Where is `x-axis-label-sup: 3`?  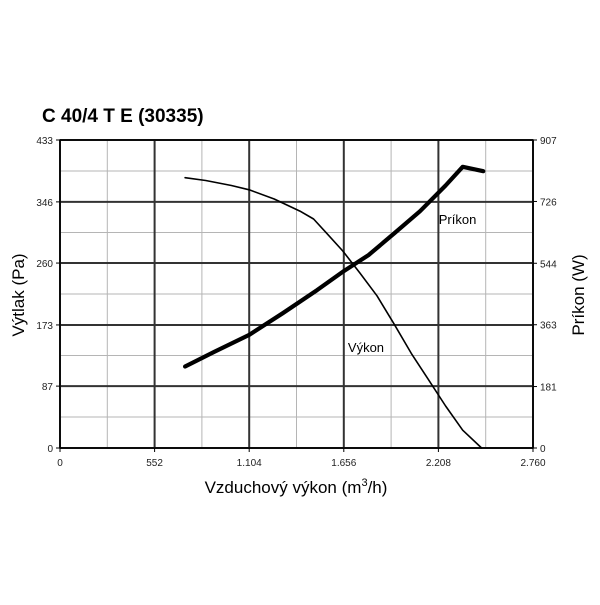
x-axis-label-sup: 3 is located at coordinates (364, 483).